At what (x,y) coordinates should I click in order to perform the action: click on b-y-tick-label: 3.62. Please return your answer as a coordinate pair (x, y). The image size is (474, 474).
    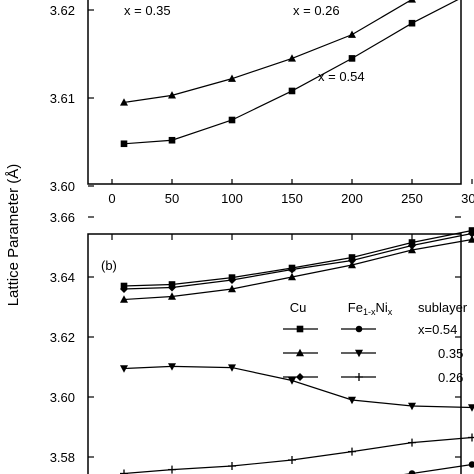
    Looking at the image, I should click on (62, 337).